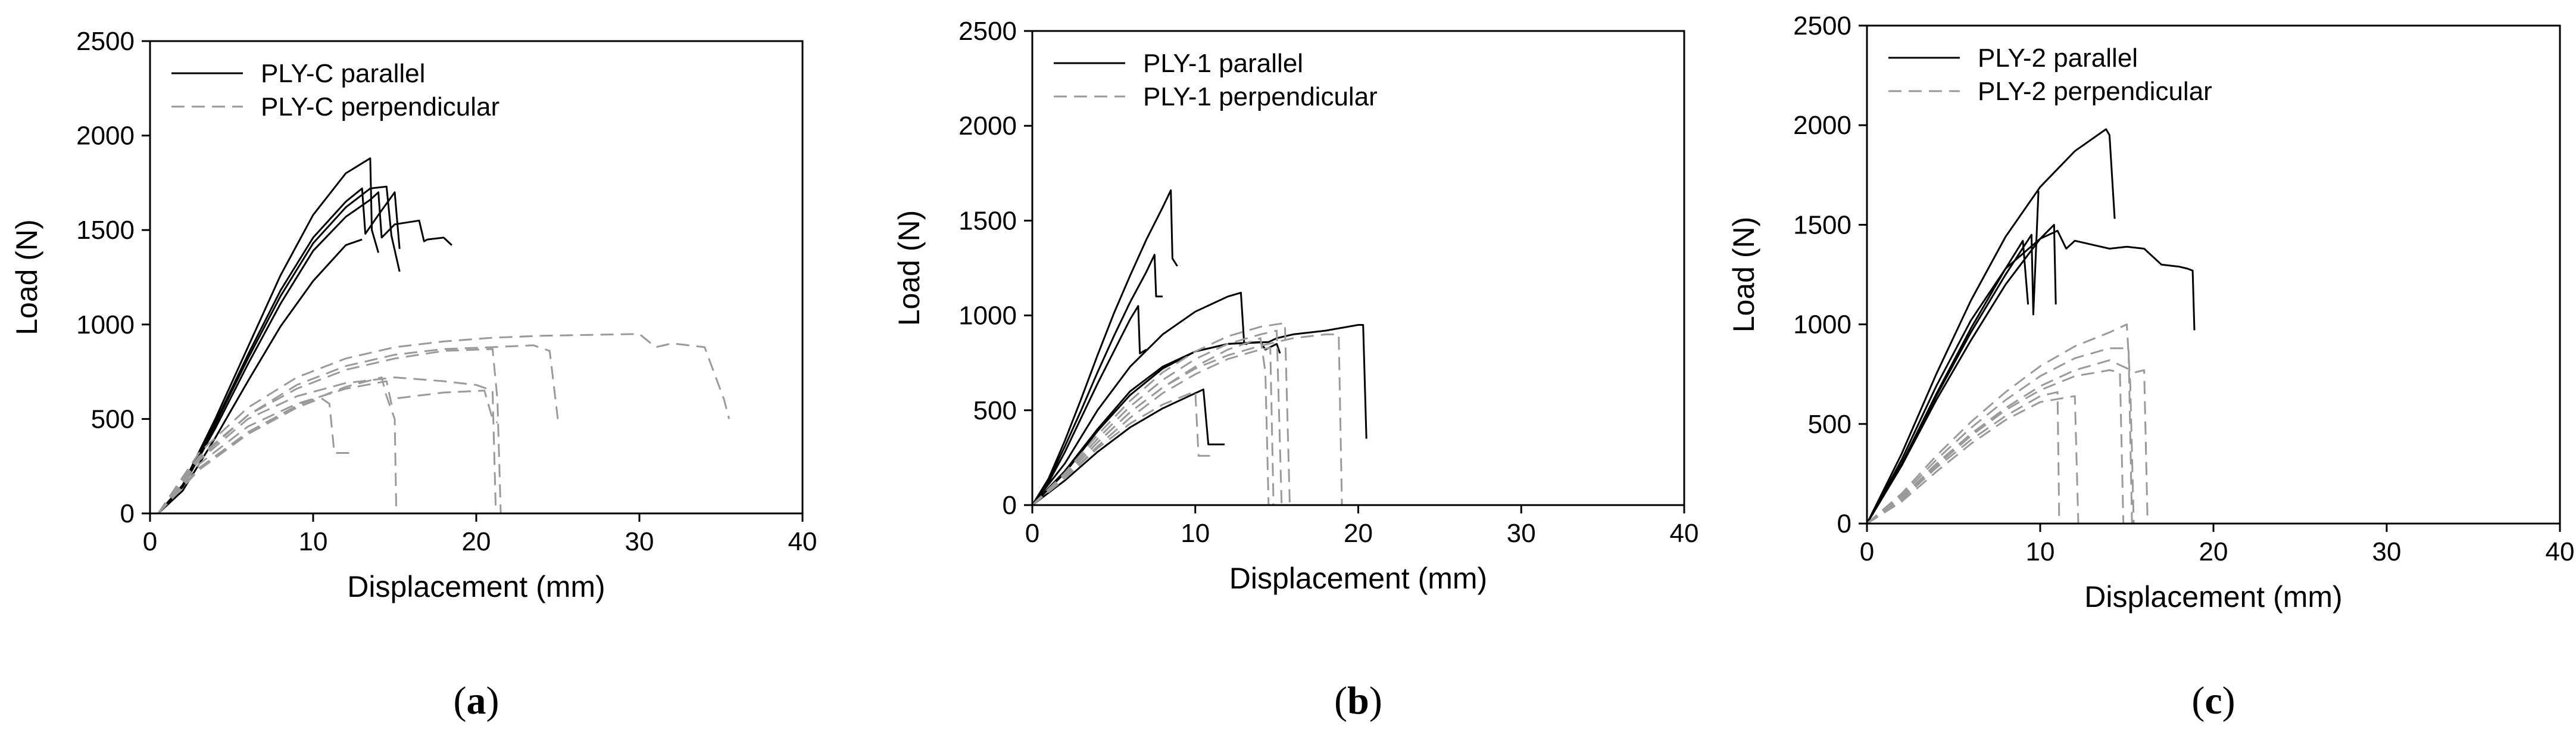 This screenshot has width=2576, height=735. What do you see at coordinates (1260, 96) in the screenshot?
I see `legend-label-perpendicular: PLY-1 perpendicular` at bounding box center [1260, 96].